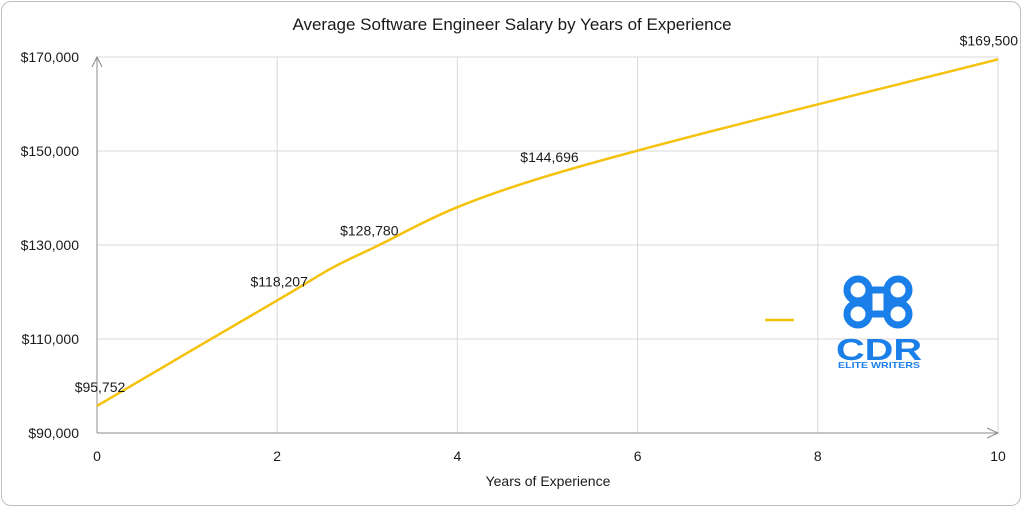 Image resolution: width=1024 pixels, height=509 pixels. What do you see at coordinates (818, 456) in the screenshot?
I see `x-tick-label: 8` at bounding box center [818, 456].